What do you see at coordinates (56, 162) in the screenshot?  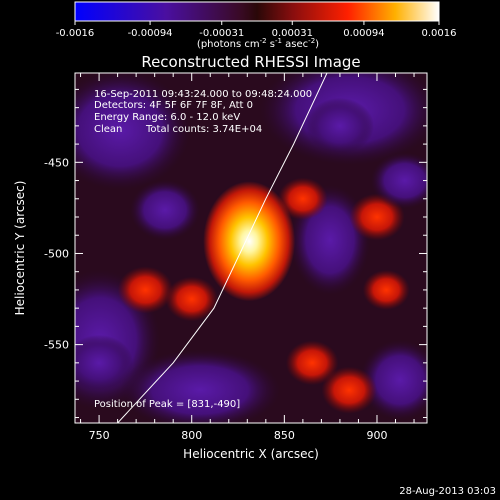 I see `y-tick-label: -450` at bounding box center [56, 162].